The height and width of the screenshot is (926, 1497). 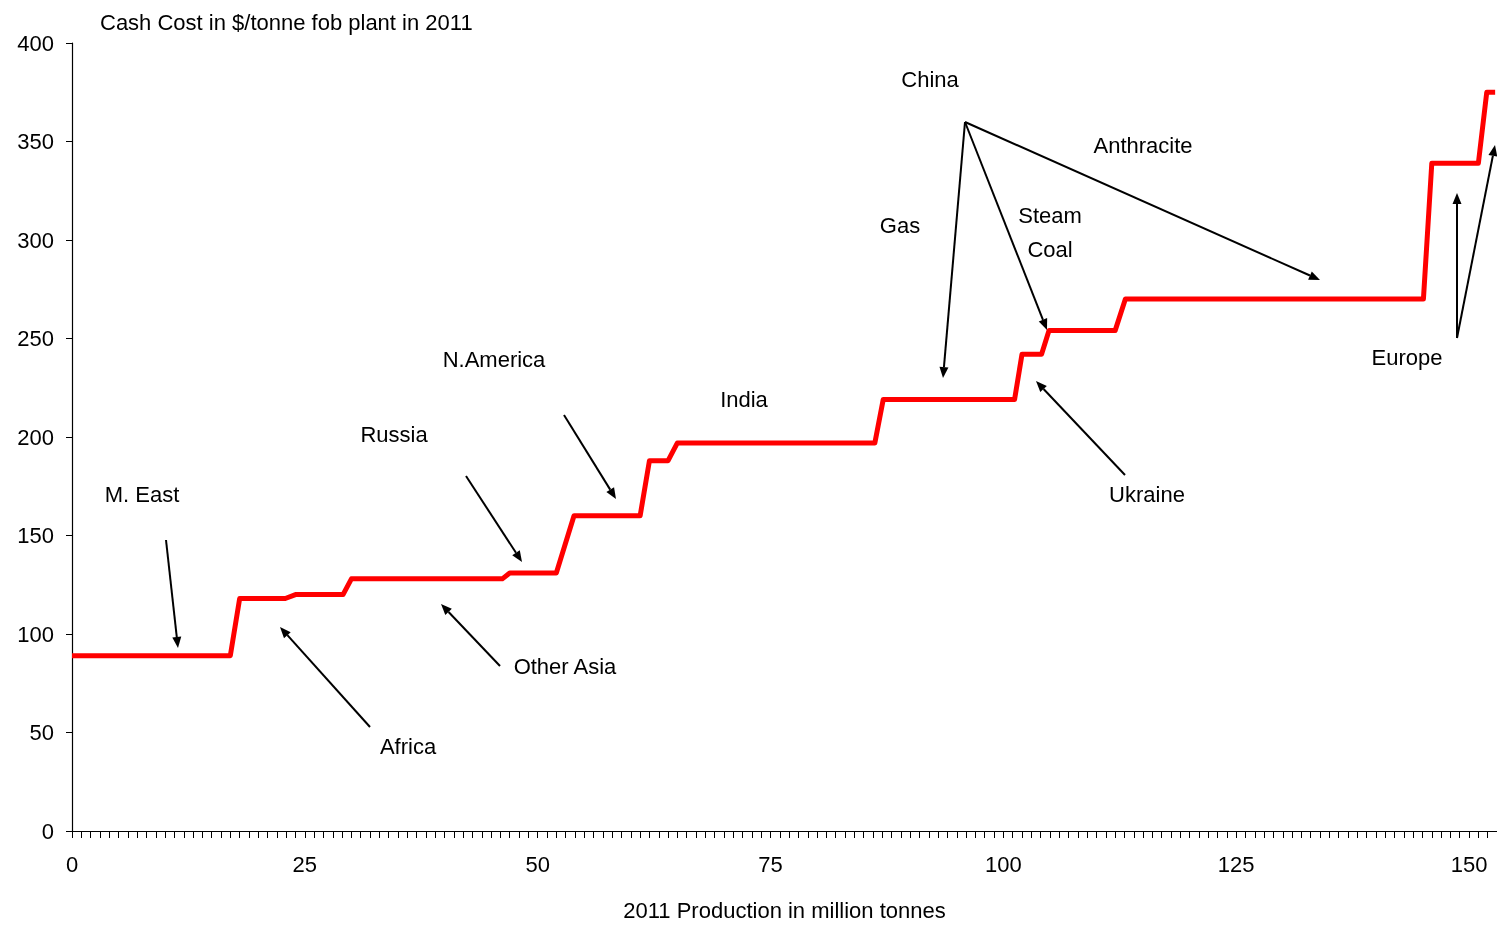 What do you see at coordinates (744, 399) in the screenshot?
I see `annotation: India` at bounding box center [744, 399].